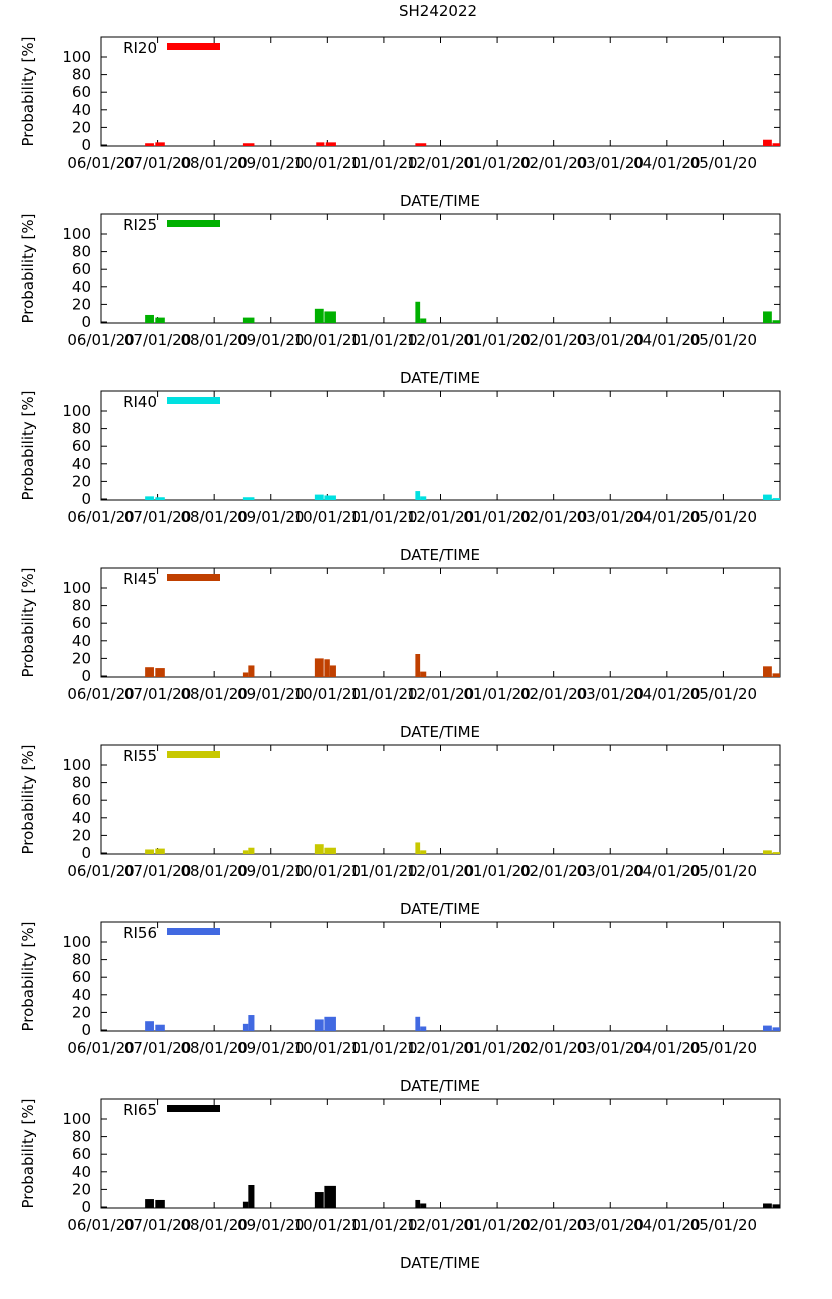 The image size is (832, 1299). Describe the element at coordinates (140, 225) in the screenshot. I see `legend-label: RI25` at that location.